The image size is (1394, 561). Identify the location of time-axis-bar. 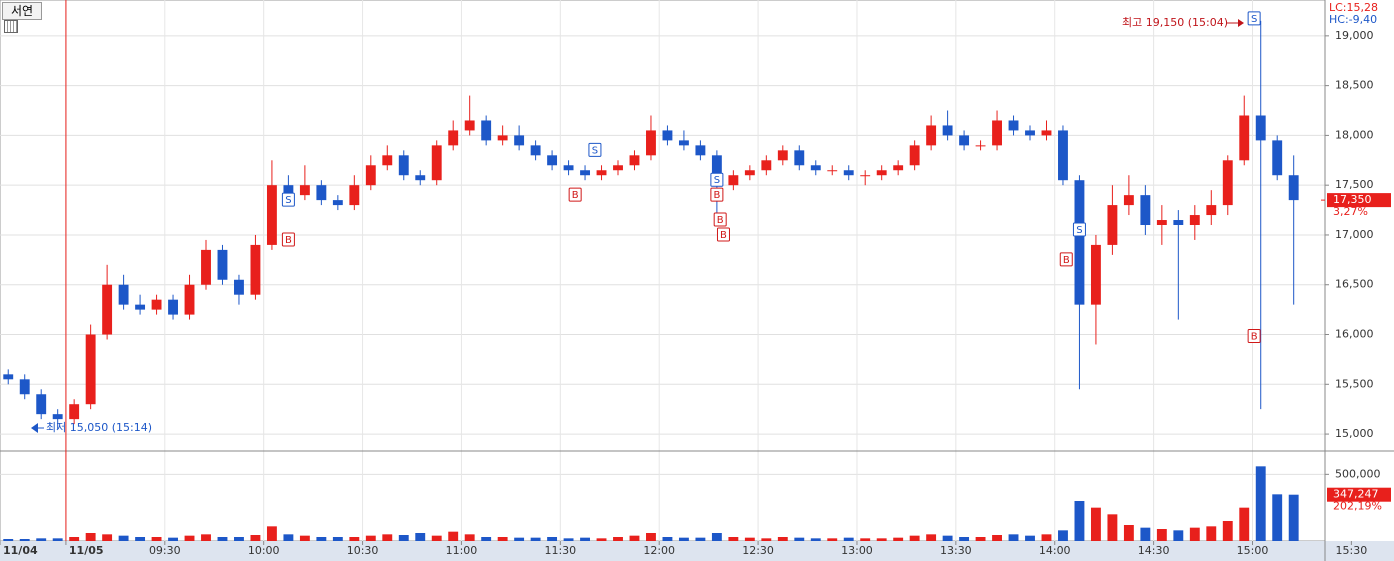
(697, 551).